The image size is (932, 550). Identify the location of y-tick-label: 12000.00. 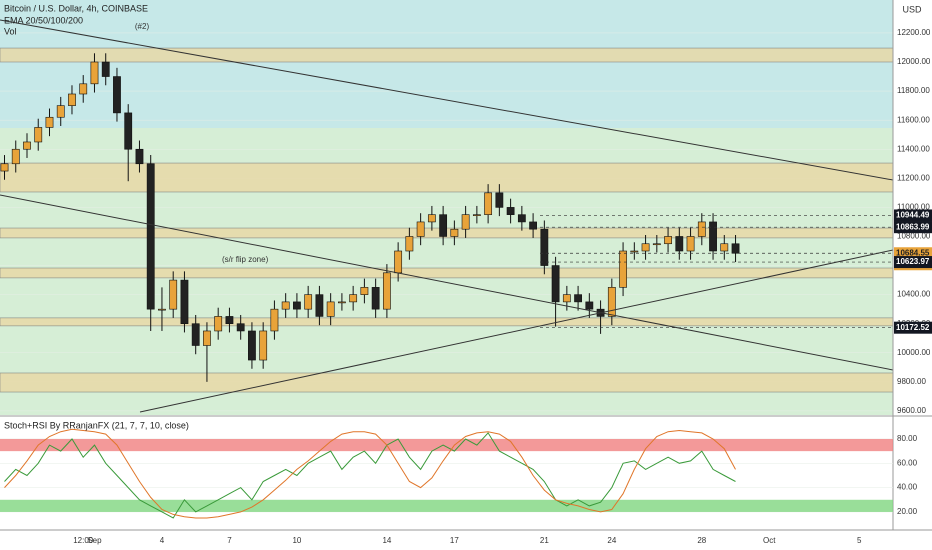
(914, 61).